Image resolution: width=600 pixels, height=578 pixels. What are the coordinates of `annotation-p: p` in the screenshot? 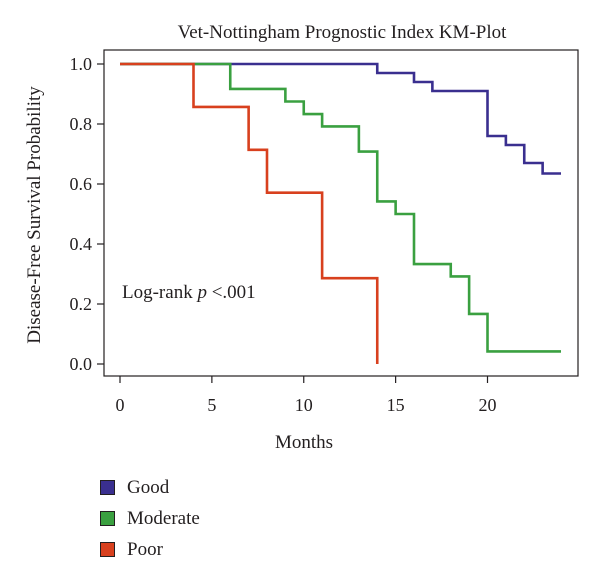 It's located at (201, 292).